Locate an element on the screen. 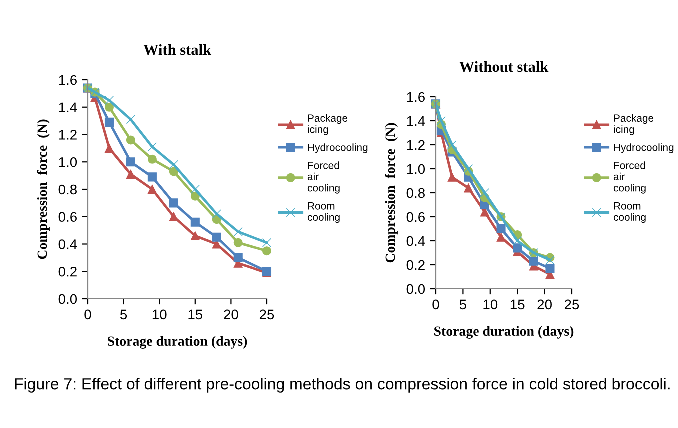  caption: Figure 7: Effect of different pre-cooling methods on compression force in cold stored broccoli. is located at coordinates (342, 385).